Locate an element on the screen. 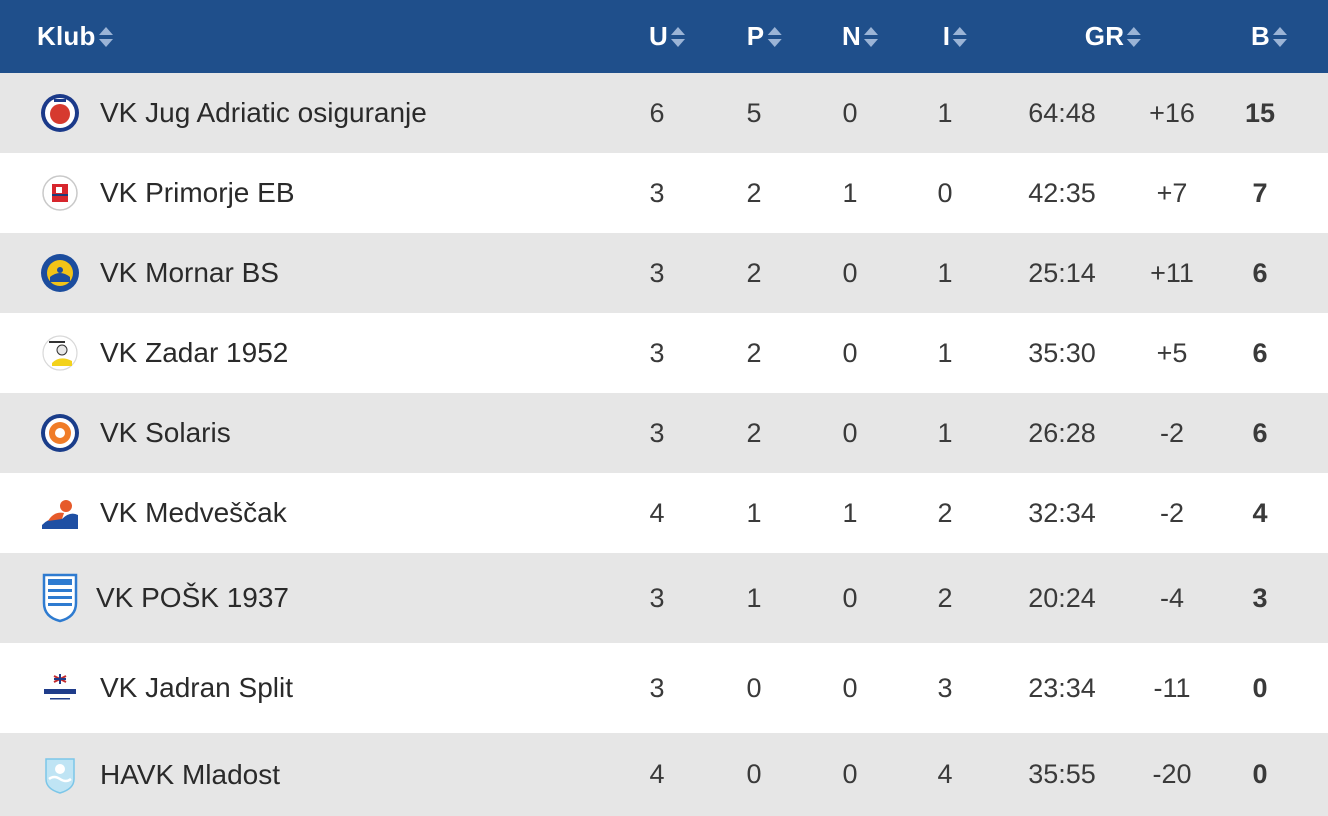 This screenshot has height=816, width=1328. column-header-i-label: I is located at coordinates (946, 36).